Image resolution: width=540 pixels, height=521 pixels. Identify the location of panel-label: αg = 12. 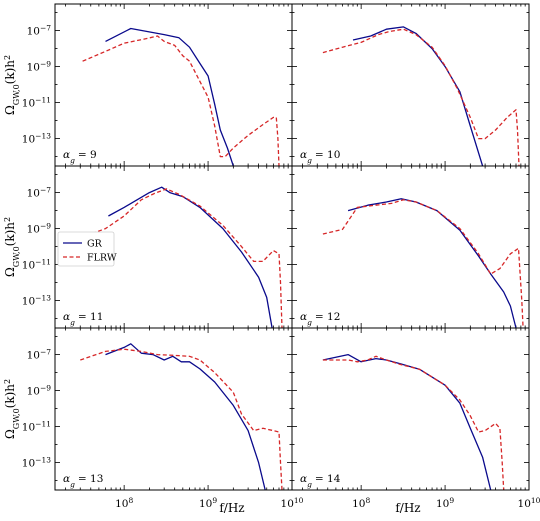
(320, 319).